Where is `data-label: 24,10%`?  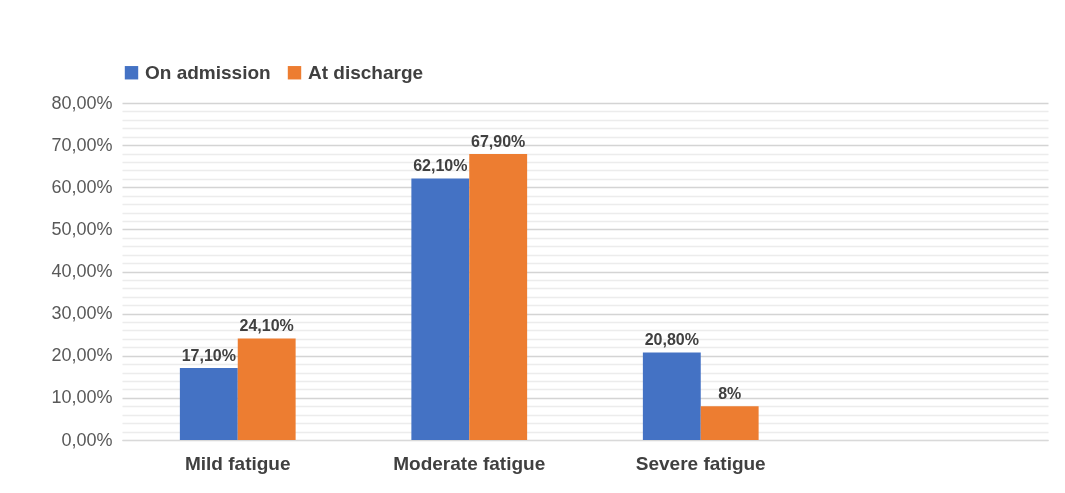
data-label: 24,10% is located at coordinates (266, 326).